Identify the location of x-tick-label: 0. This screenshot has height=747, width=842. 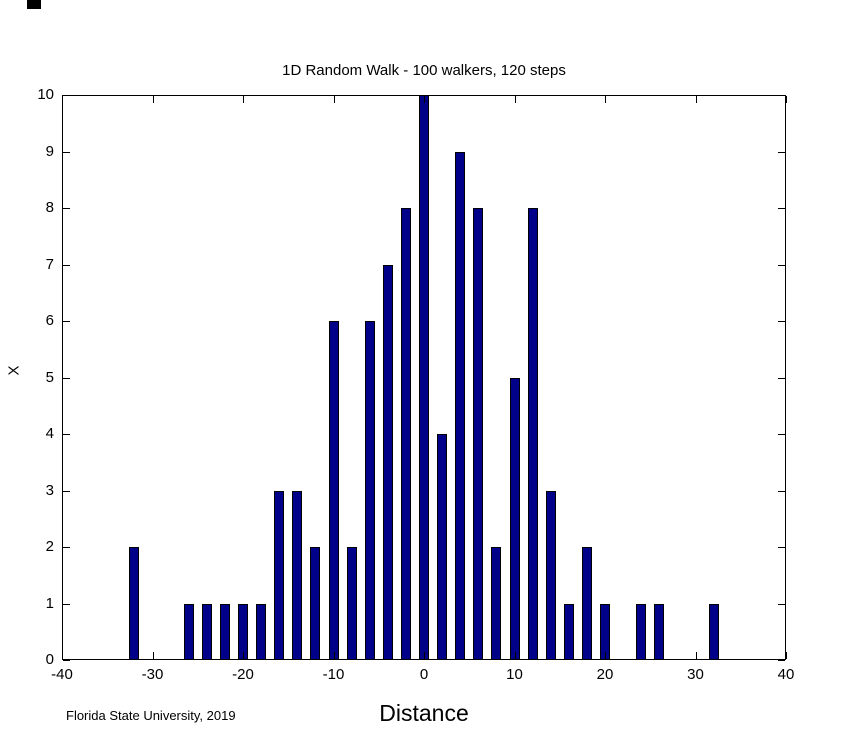
(424, 674).